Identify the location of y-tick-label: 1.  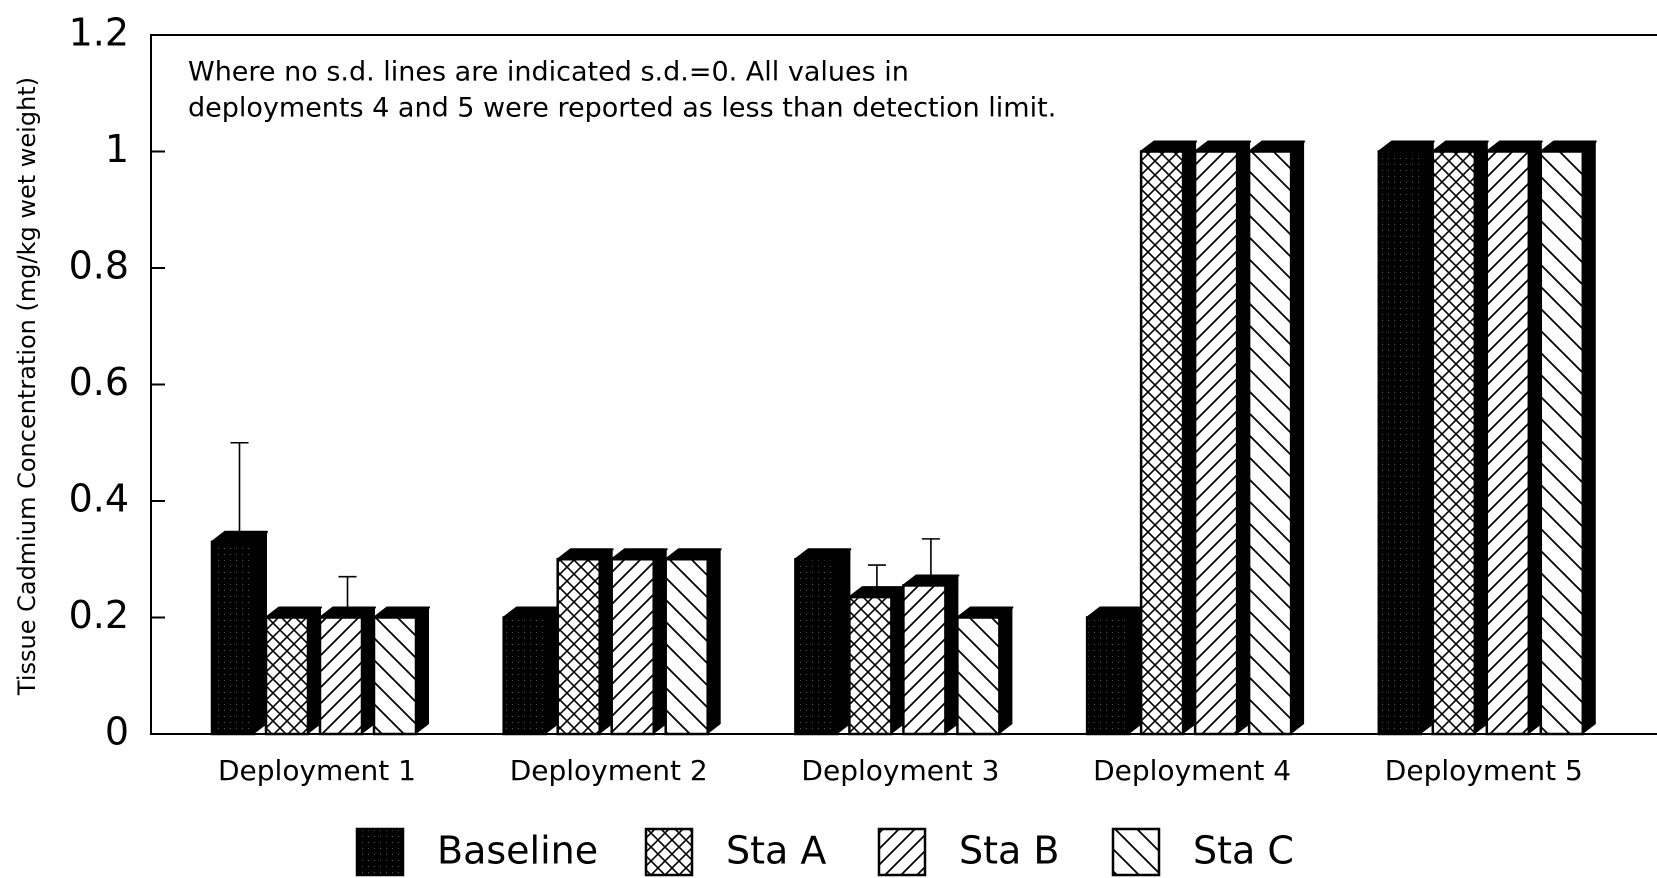
(117, 149).